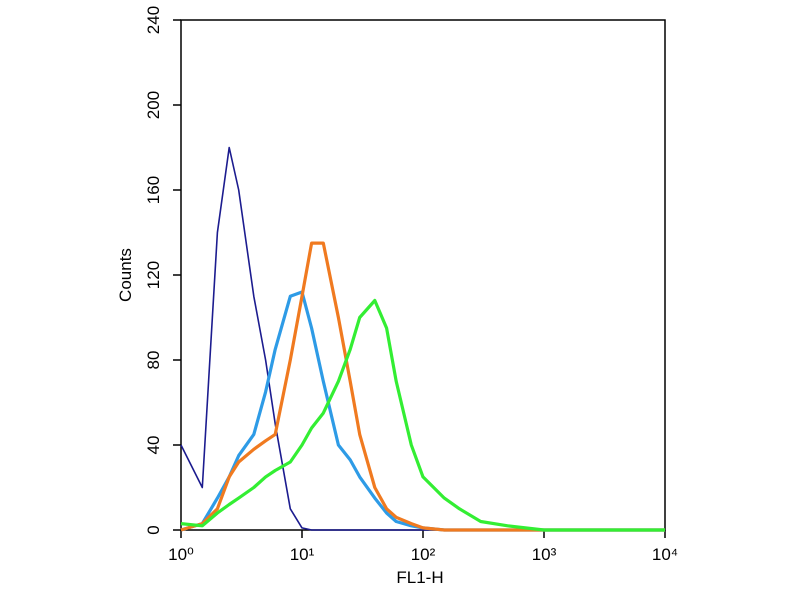  What do you see at coordinates (544, 554) in the screenshot?
I see `x-tick-label: 10³` at bounding box center [544, 554].